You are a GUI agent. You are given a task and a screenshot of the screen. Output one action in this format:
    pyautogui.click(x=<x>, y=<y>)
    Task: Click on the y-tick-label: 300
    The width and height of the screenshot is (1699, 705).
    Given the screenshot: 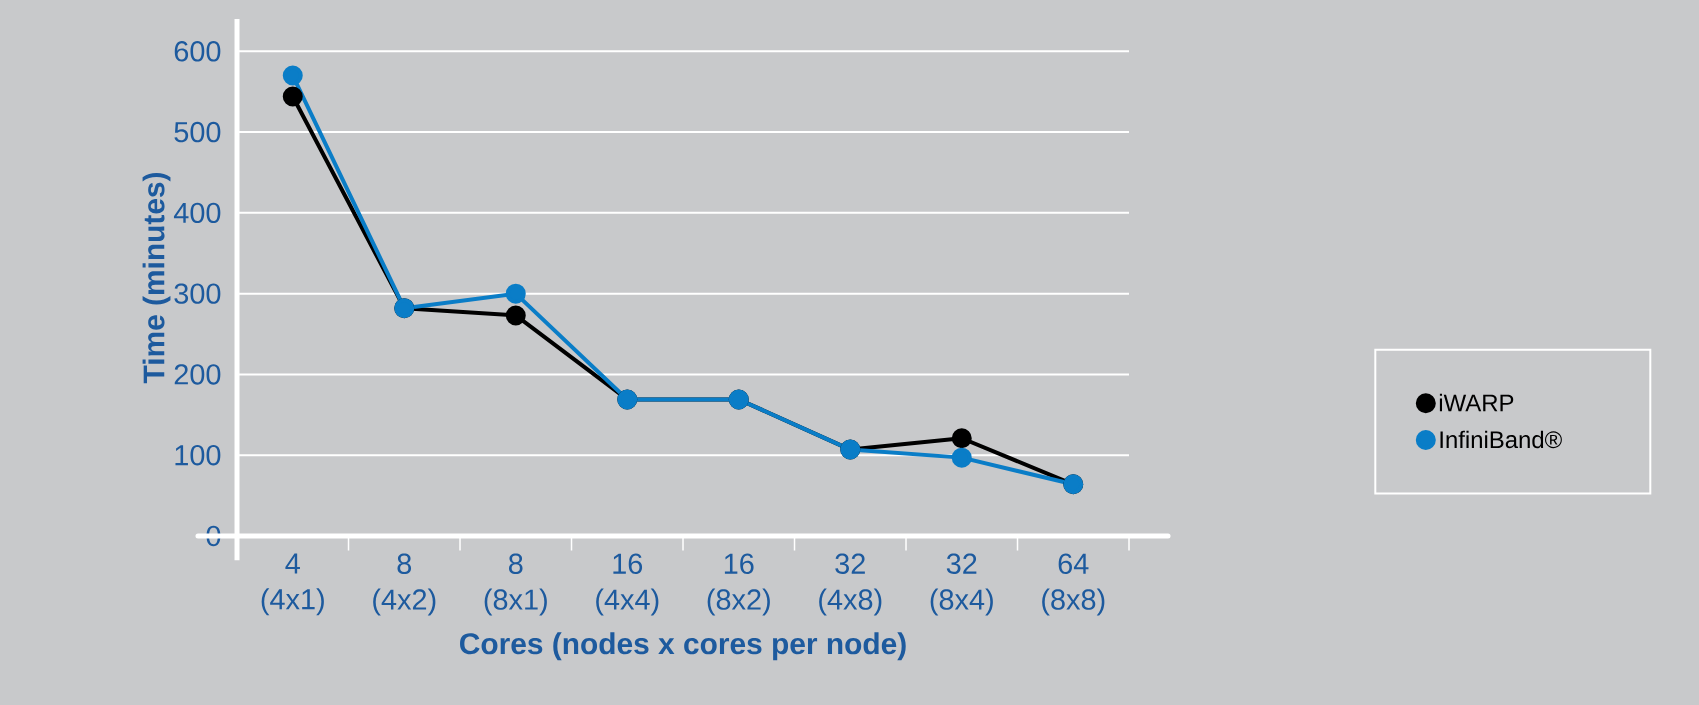 What is the action you would take?
    pyautogui.click(x=197, y=293)
    